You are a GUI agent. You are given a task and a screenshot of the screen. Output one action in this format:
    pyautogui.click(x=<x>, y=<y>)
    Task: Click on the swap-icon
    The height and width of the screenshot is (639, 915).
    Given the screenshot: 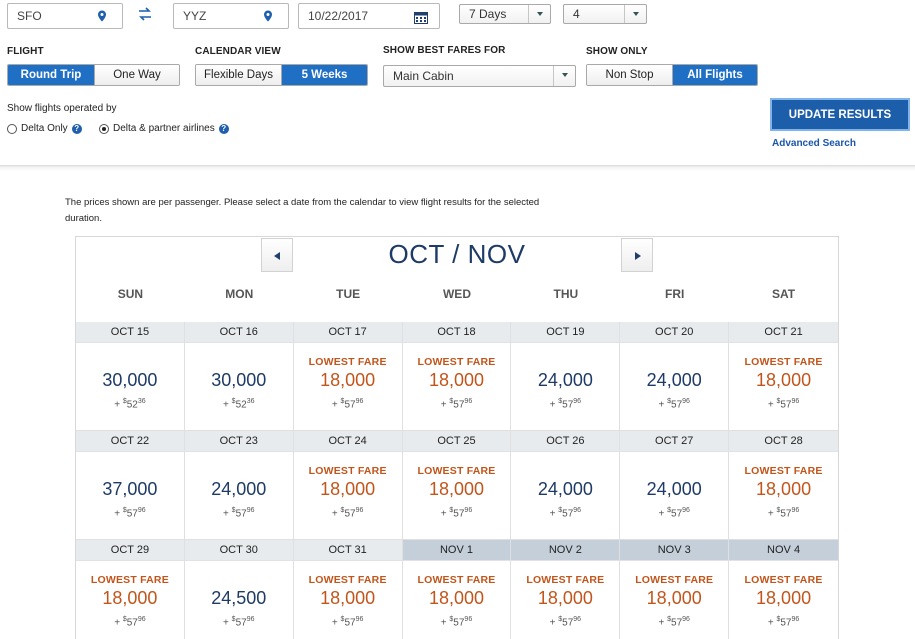 What is the action you would take?
    pyautogui.click(x=145, y=14)
    